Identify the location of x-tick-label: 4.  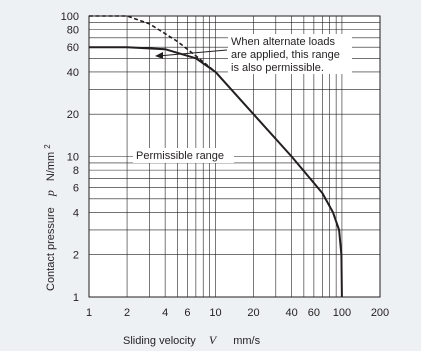
(165, 313).